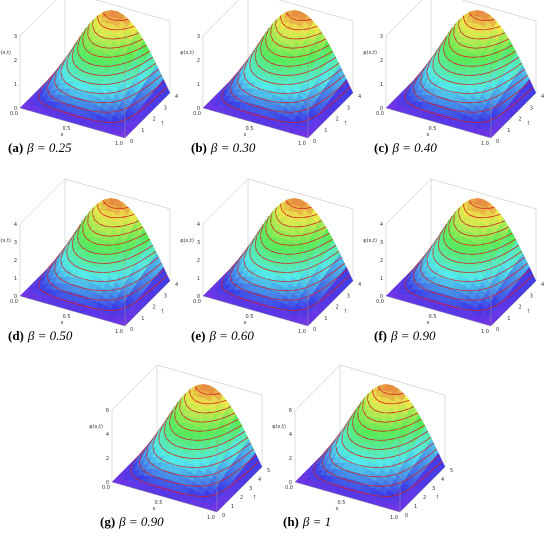 This screenshot has height=537, width=550. Describe the element at coordinates (223, 147) in the screenshot. I see `caption: (b)β = 0.30` at that location.